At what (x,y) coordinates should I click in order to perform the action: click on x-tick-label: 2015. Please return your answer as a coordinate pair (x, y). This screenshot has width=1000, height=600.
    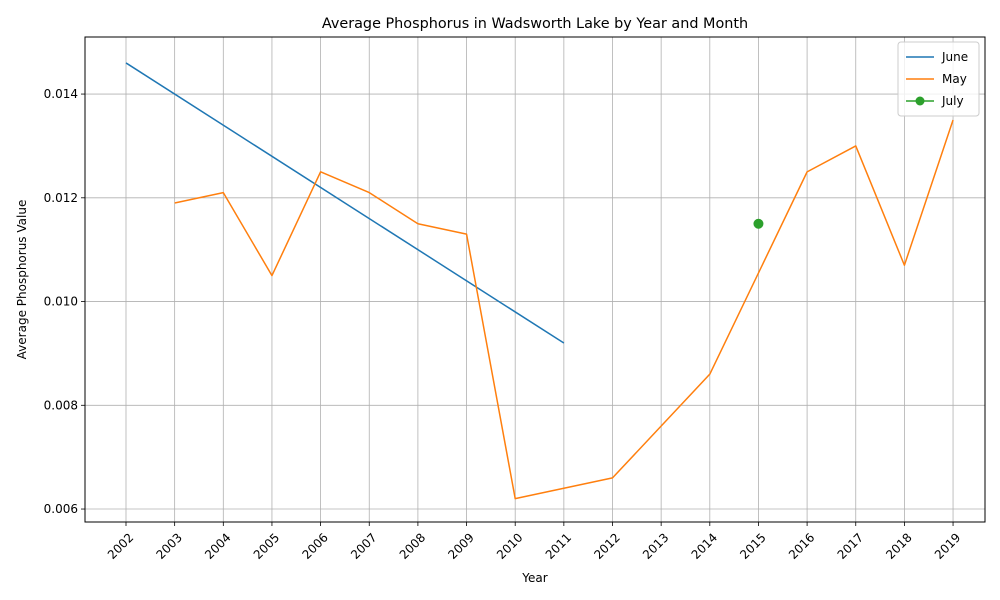
    Looking at the image, I should click on (752, 545).